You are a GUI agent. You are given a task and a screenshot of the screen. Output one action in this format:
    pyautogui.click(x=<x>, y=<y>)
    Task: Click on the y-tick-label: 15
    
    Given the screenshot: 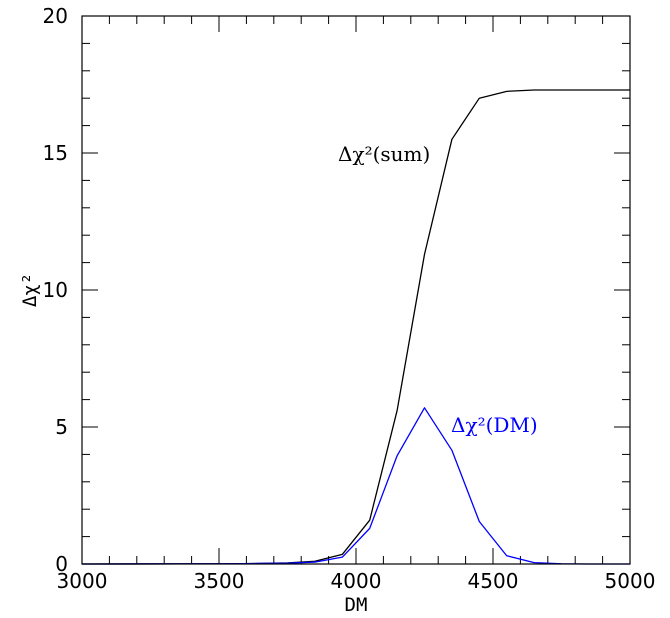 What is the action you would take?
    pyautogui.click(x=55, y=153)
    